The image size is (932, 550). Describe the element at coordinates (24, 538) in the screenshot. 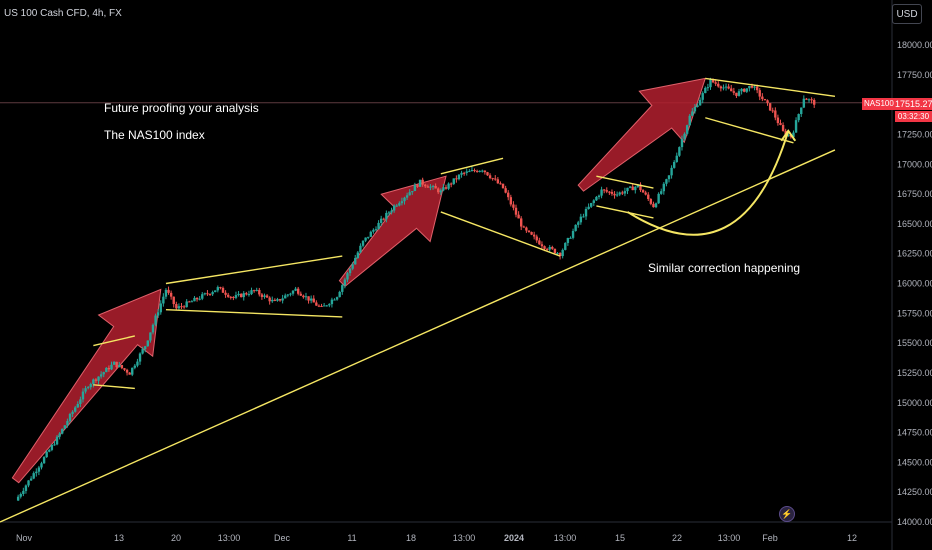

I see `x-tick-label: Nov` at that location.